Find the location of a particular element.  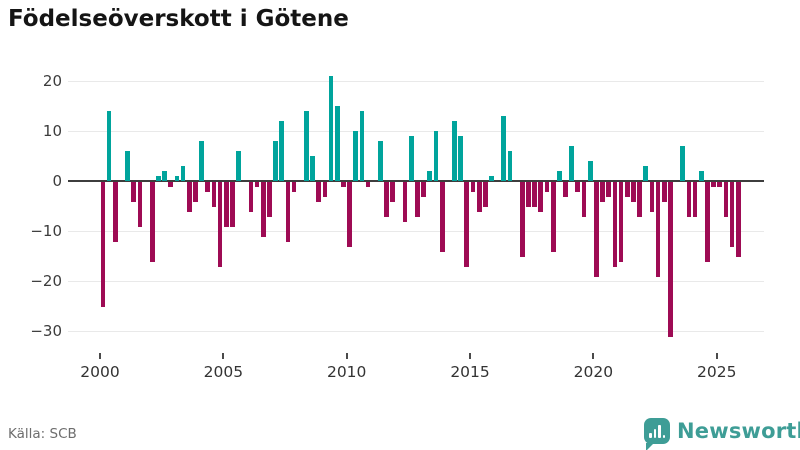

bar-2002Q2 is located at coordinates (158, 178).